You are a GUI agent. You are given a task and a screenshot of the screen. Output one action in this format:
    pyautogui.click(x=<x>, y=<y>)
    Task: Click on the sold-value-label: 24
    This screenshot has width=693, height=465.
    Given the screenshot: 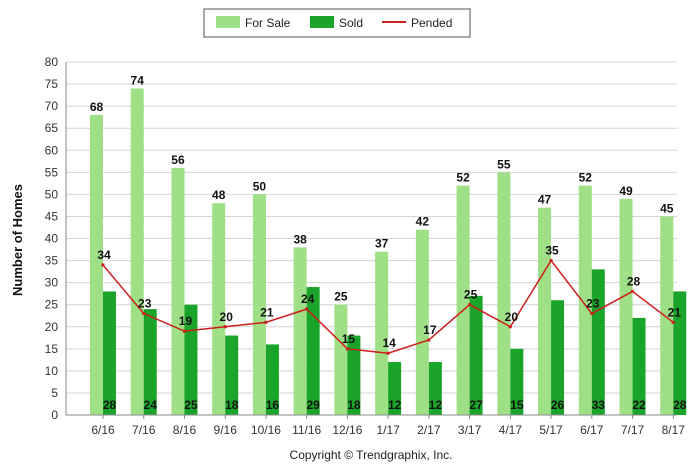 What is the action you would take?
    pyautogui.click(x=151, y=405)
    